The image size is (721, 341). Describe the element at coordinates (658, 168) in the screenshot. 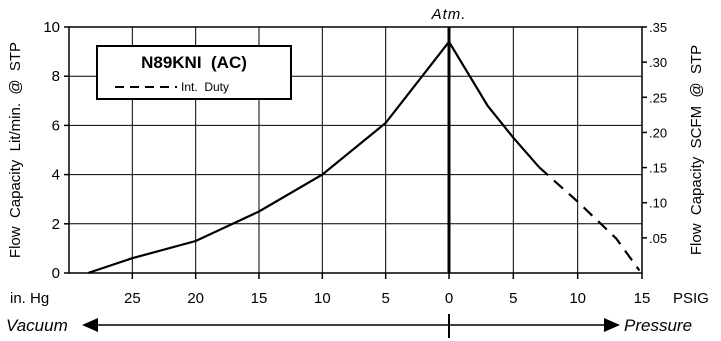

I see `right-tick-label: .15` at that location.